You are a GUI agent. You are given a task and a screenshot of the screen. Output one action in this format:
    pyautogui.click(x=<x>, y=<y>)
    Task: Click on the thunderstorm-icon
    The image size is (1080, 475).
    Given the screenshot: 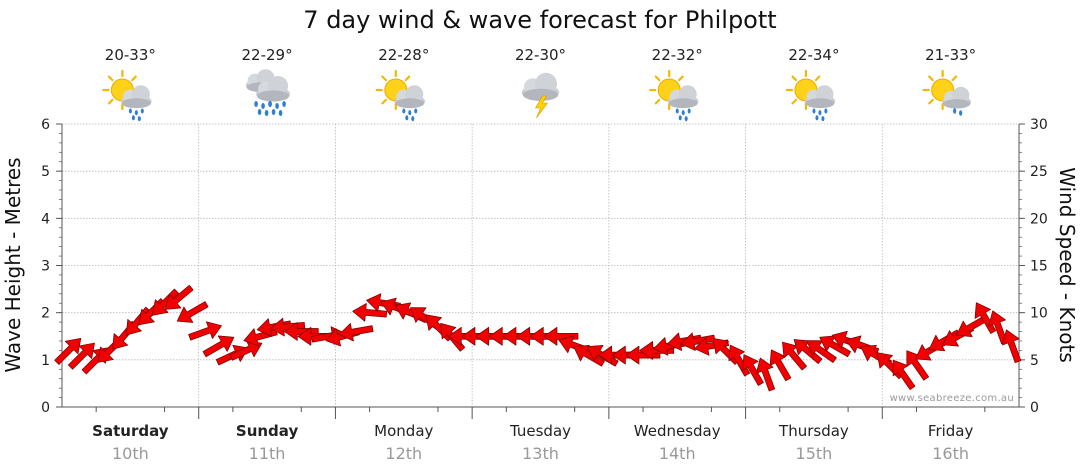 What is the action you would take?
    pyautogui.click(x=540, y=95)
    